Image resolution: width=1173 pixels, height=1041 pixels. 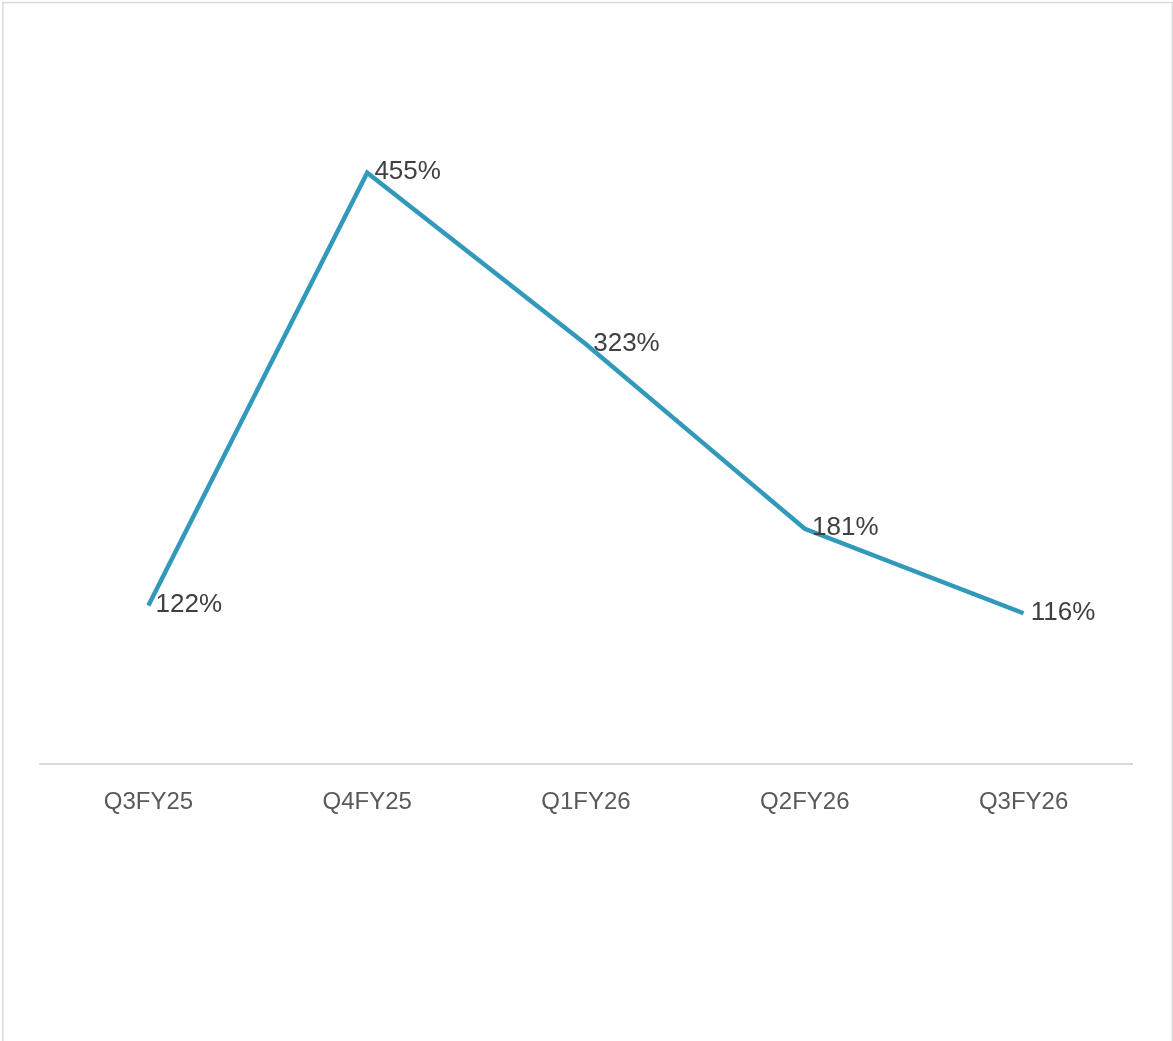 I want to click on data-label: 116%, so click(x=1059, y=610).